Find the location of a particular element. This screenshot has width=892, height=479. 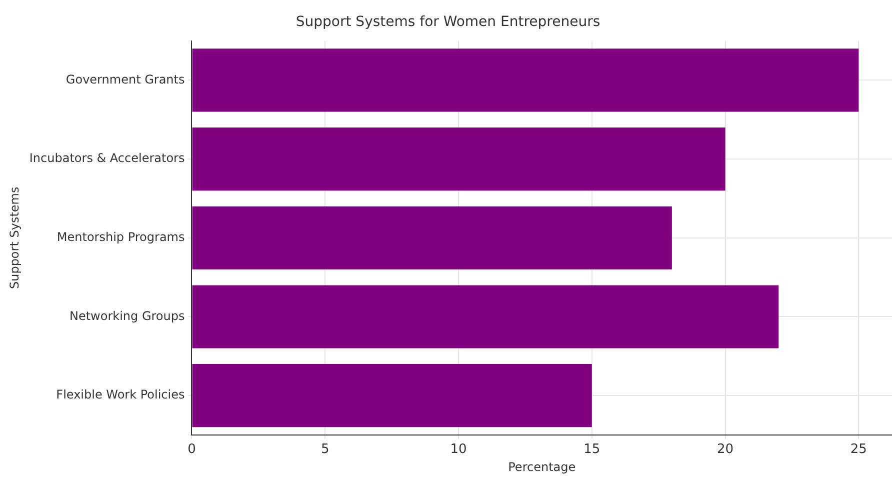

y-tick-label: Incubators & Accelerators is located at coordinates (107, 158).